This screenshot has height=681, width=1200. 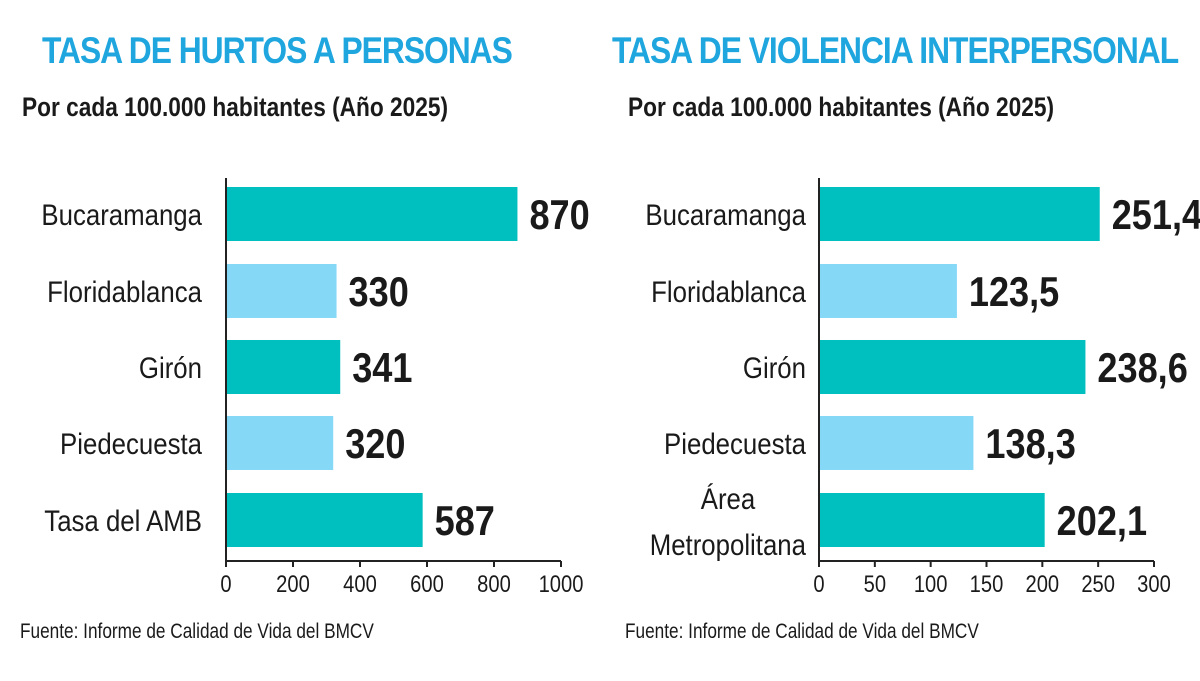 What do you see at coordinates (427, 583) in the screenshot?
I see `x-tick-label: 600` at bounding box center [427, 583].